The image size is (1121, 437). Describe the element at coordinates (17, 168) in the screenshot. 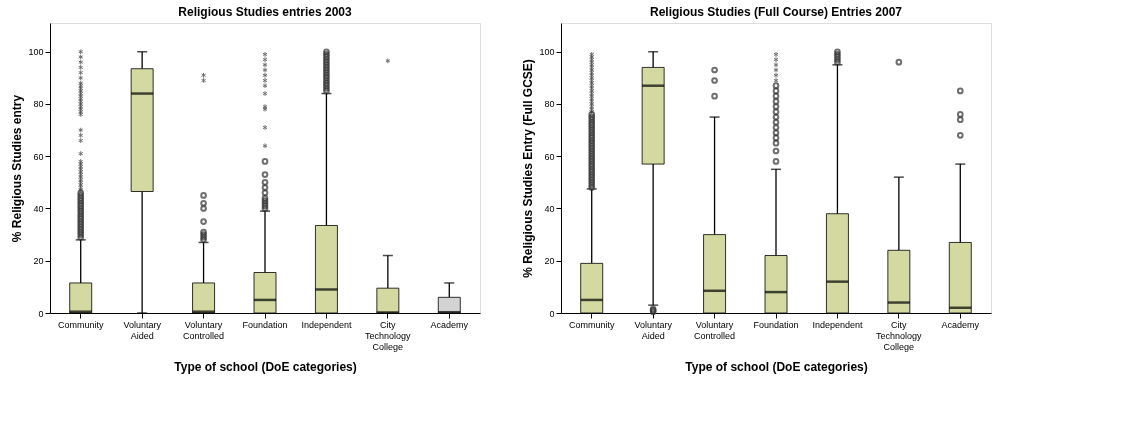

I see `y-axis-title: % Religious Studies entry` at that location.